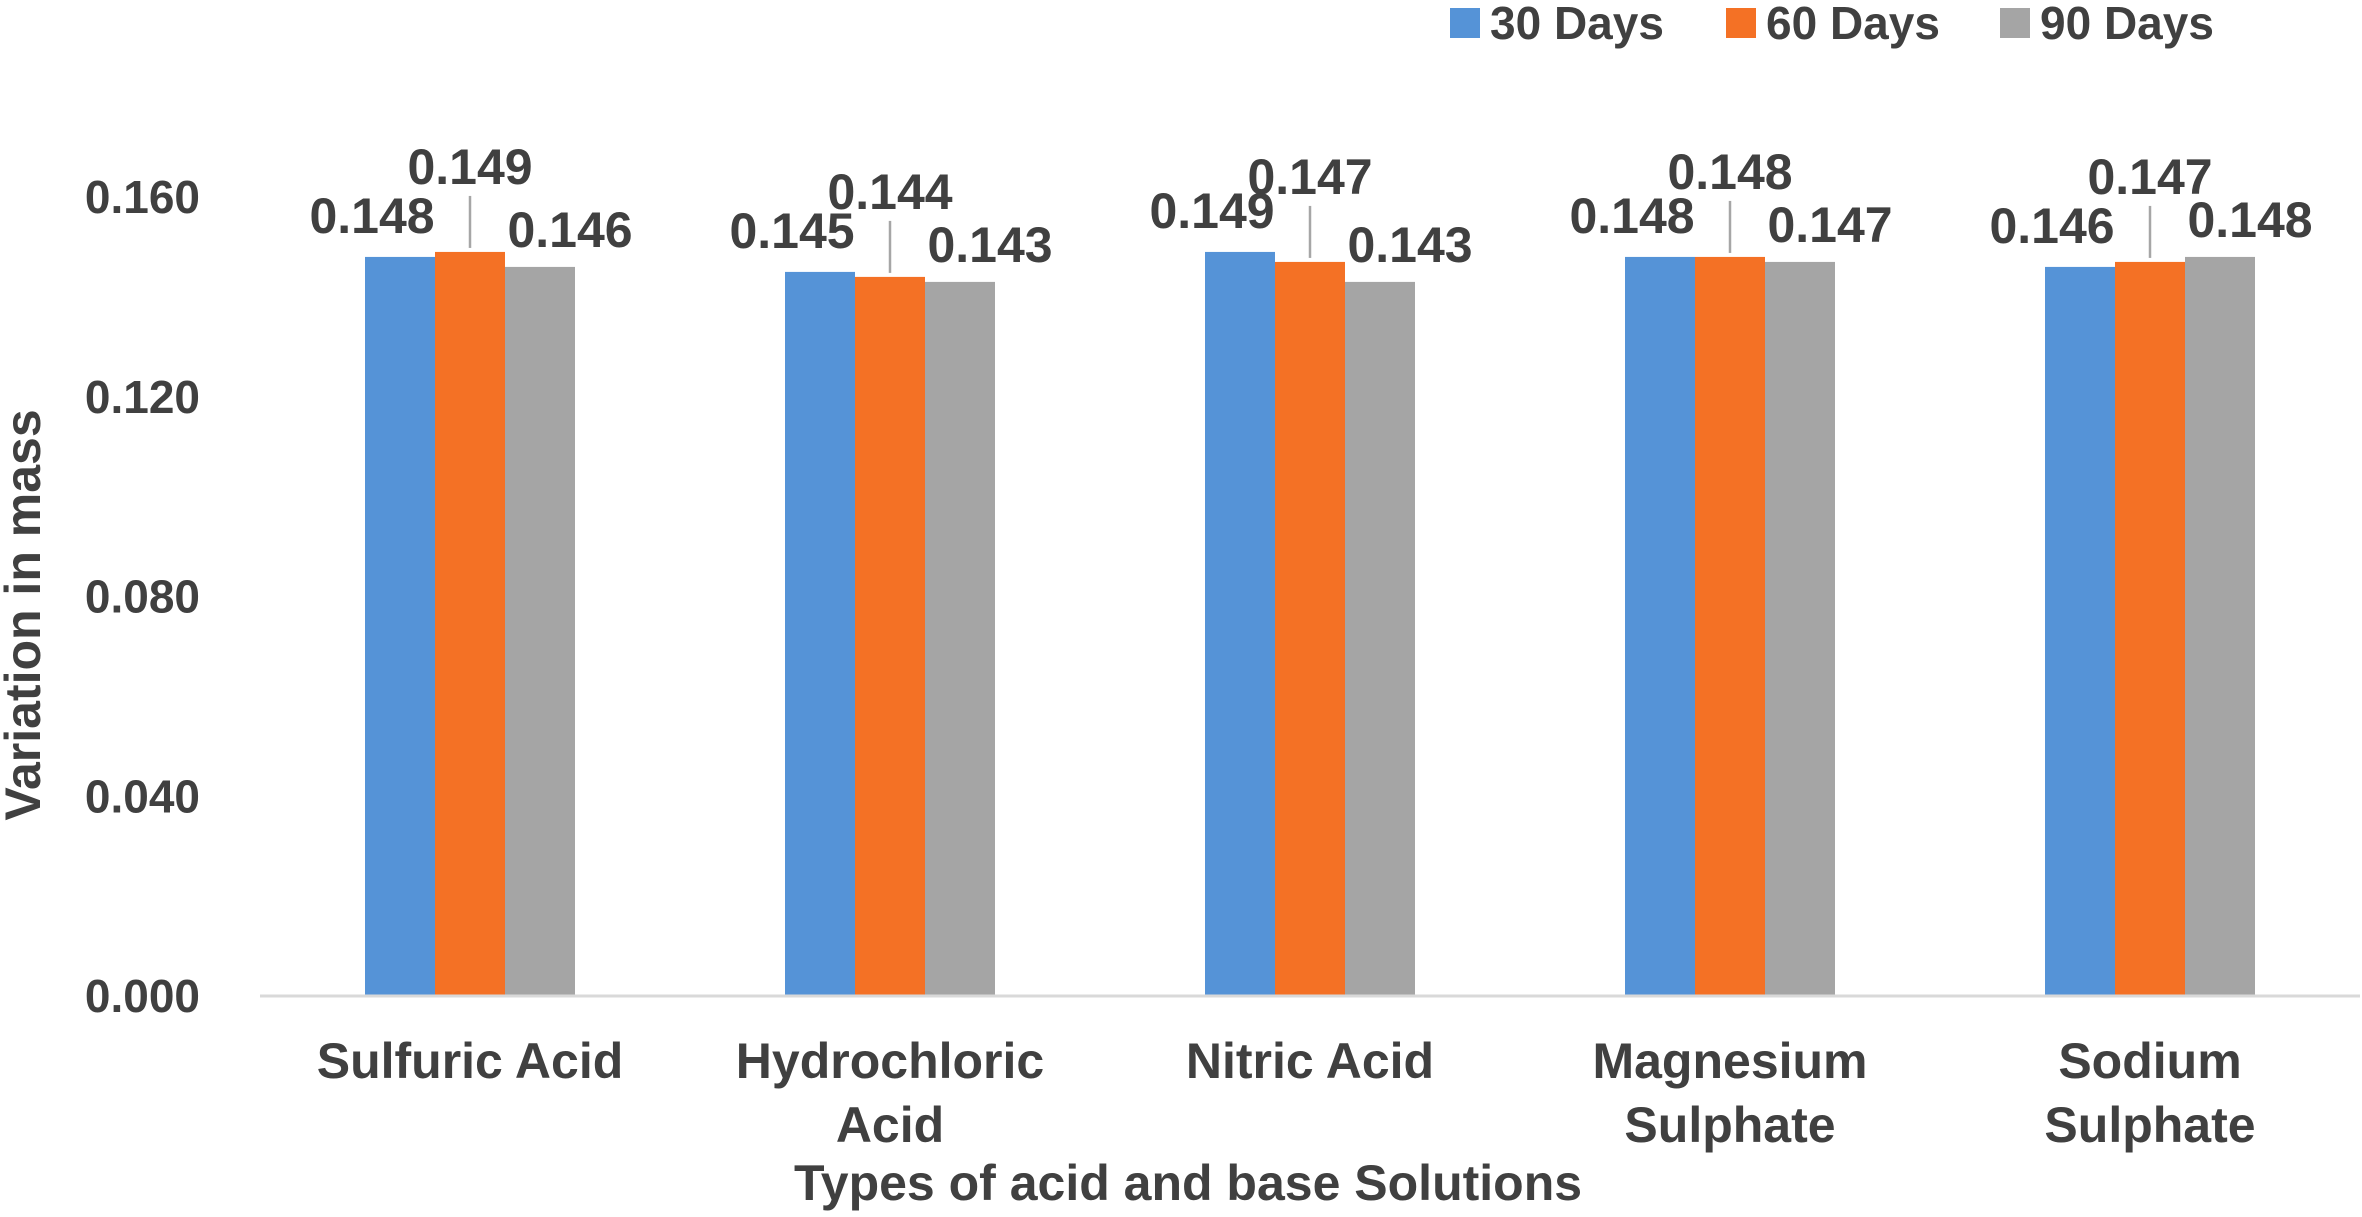 The width and height of the screenshot is (2362, 1217). Describe the element at coordinates (1310, 1061) in the screenshot. I see `x-tick-label: Nitric Acid` at that location.